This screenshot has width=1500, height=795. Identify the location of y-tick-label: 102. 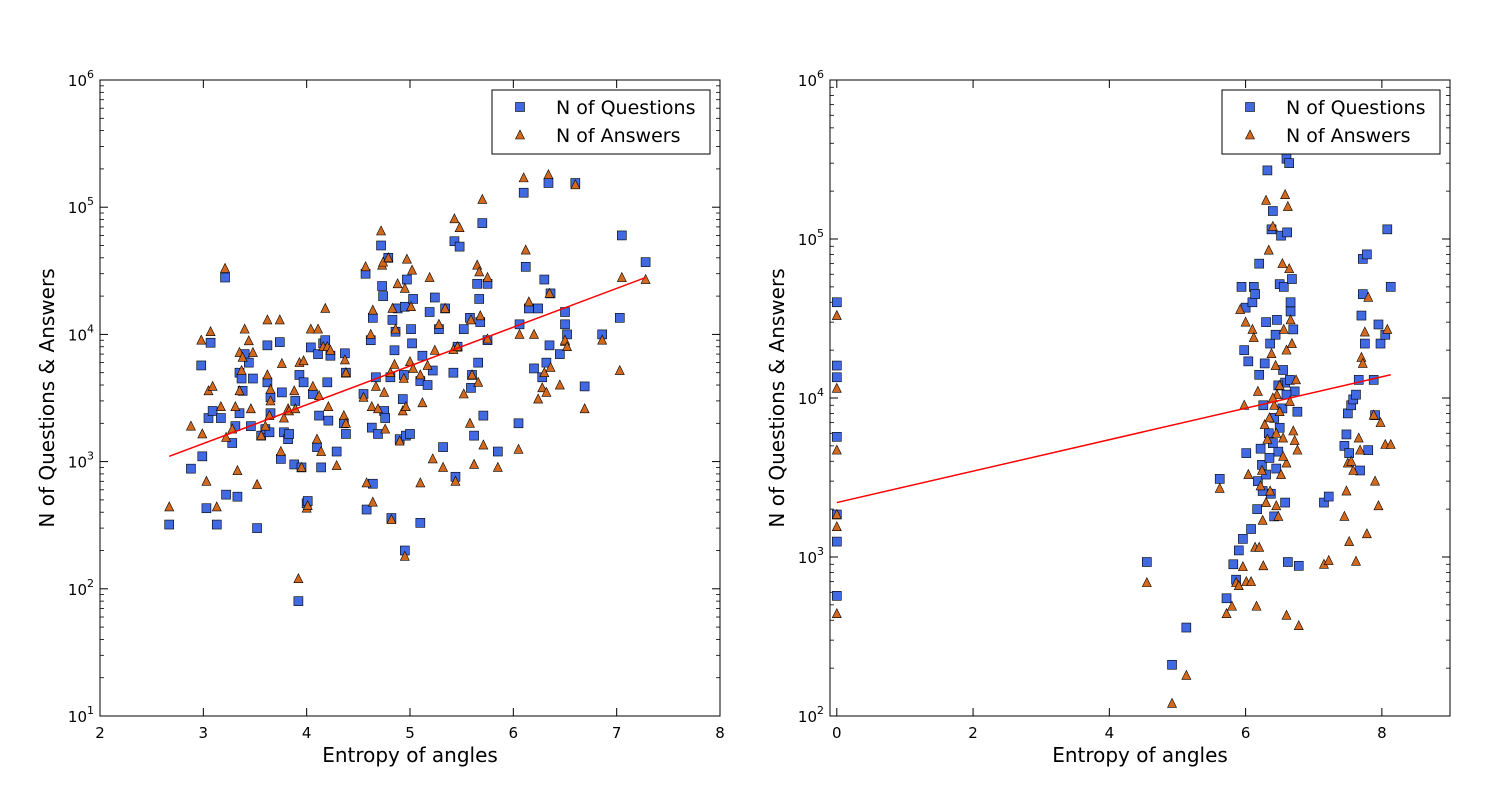
(811, 715).